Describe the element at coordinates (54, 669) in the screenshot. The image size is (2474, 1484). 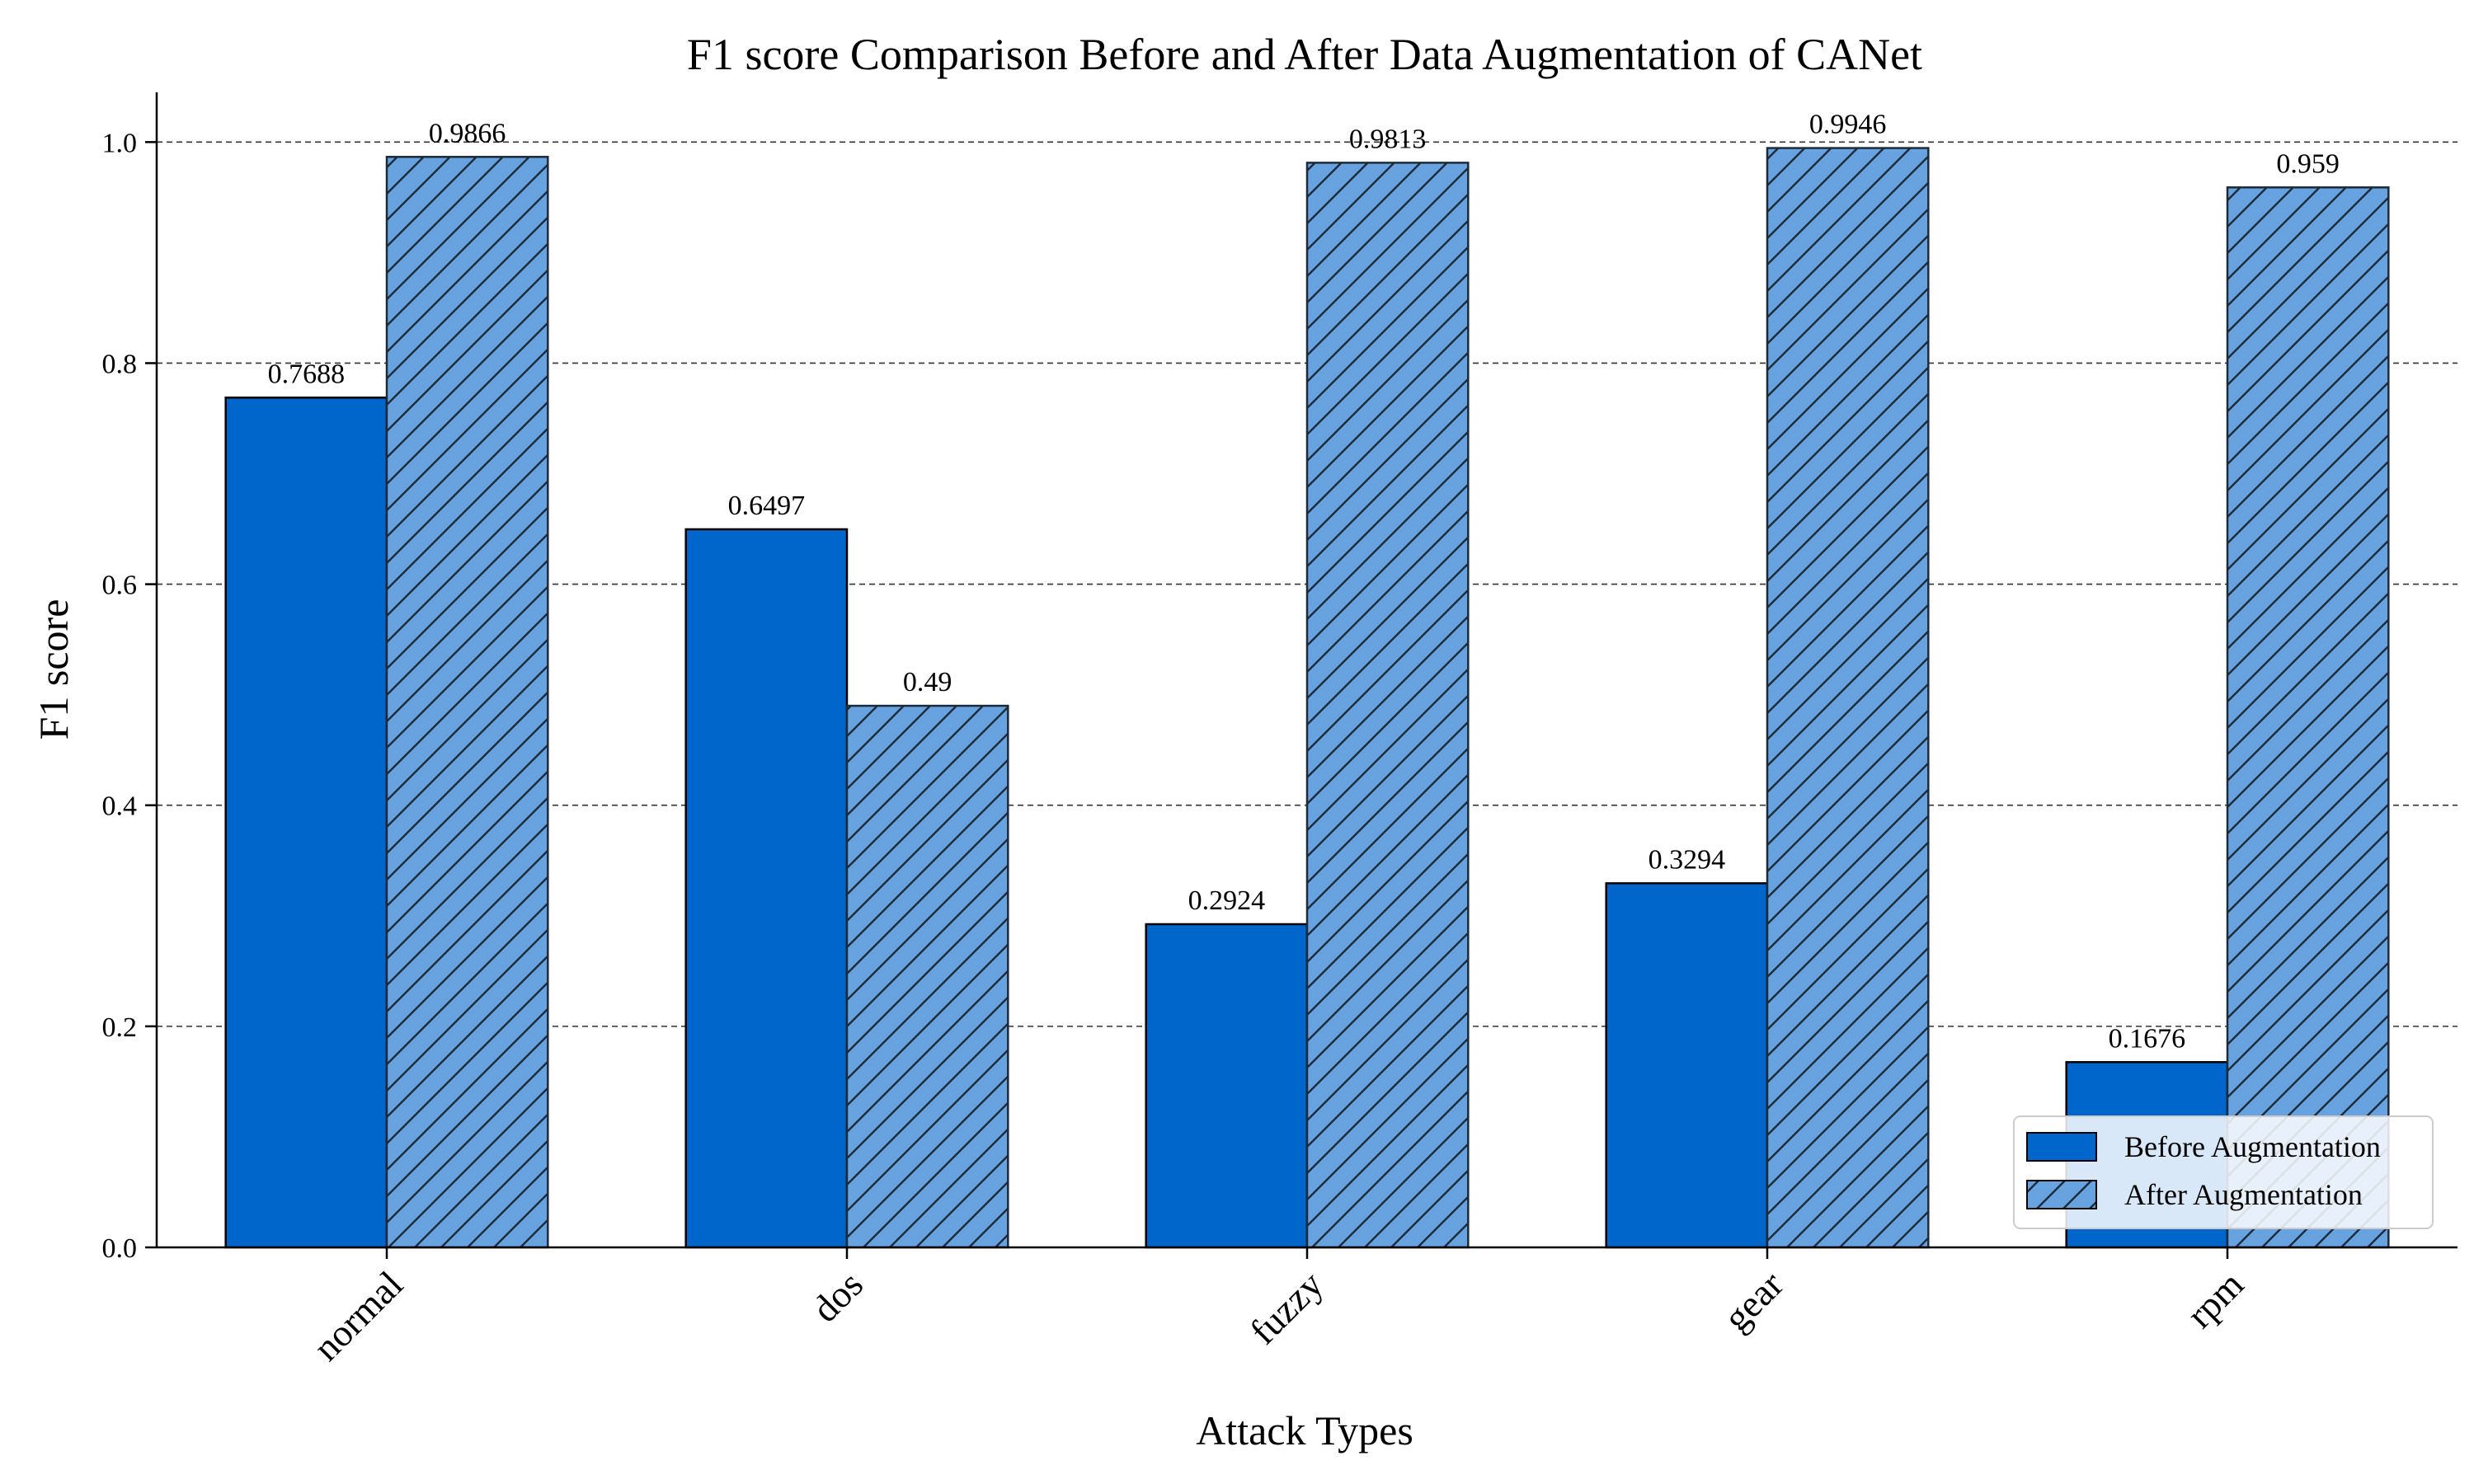
I see `y-axis-label: F1 score` at that location.